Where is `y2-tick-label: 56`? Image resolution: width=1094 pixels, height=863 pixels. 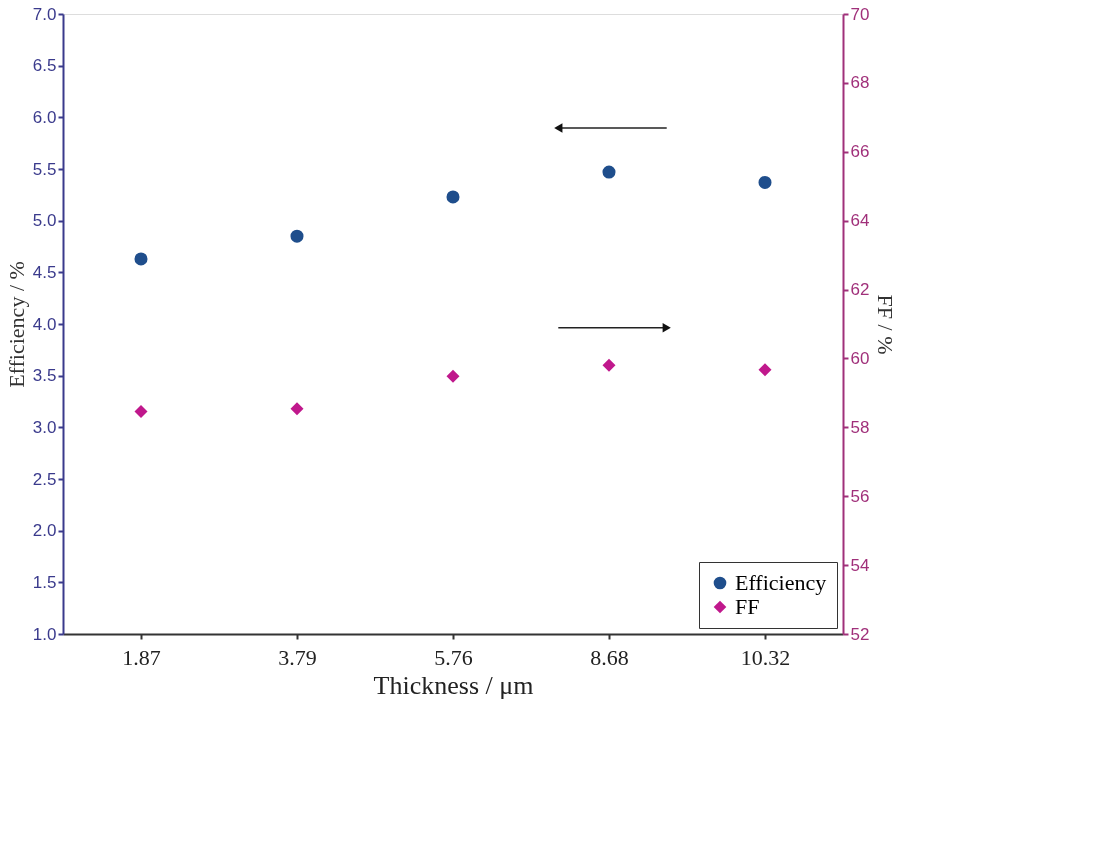
y2-tick-label: 56 is located at coordinates (860, 496).